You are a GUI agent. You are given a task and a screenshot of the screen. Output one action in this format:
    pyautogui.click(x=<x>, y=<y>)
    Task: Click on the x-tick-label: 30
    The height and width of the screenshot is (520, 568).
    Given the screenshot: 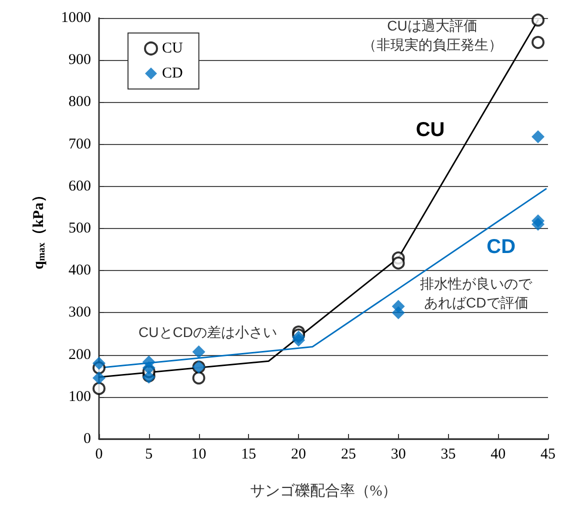 What is the action you would take?
    pyautogui.click(x=398, y=454)
    